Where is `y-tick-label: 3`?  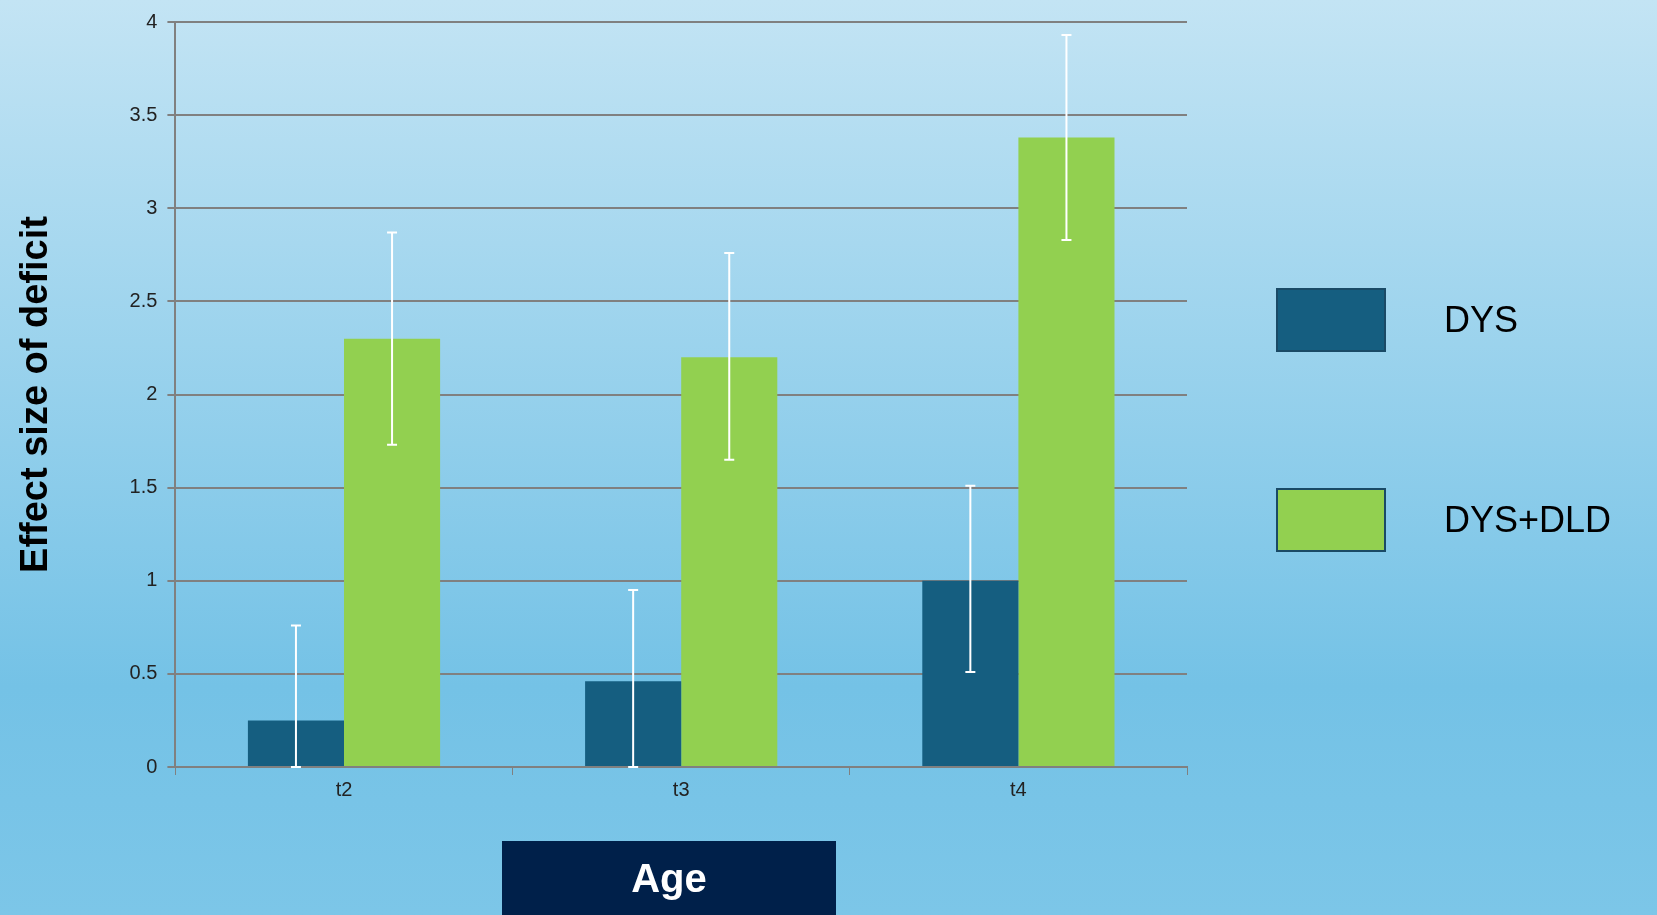 y-tick-label: 3 is located at coordinates (152, 206).